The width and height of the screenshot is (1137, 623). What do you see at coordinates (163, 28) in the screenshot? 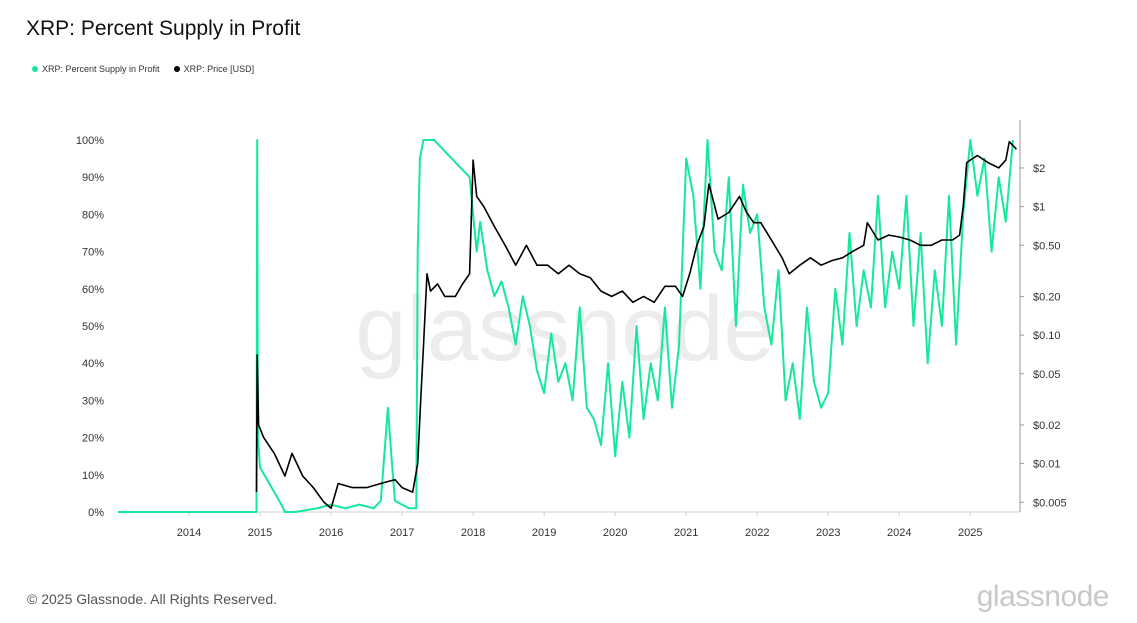
I see `chart-title: XRP: Percent Supply in Profit` at bounding box center [163, 28].